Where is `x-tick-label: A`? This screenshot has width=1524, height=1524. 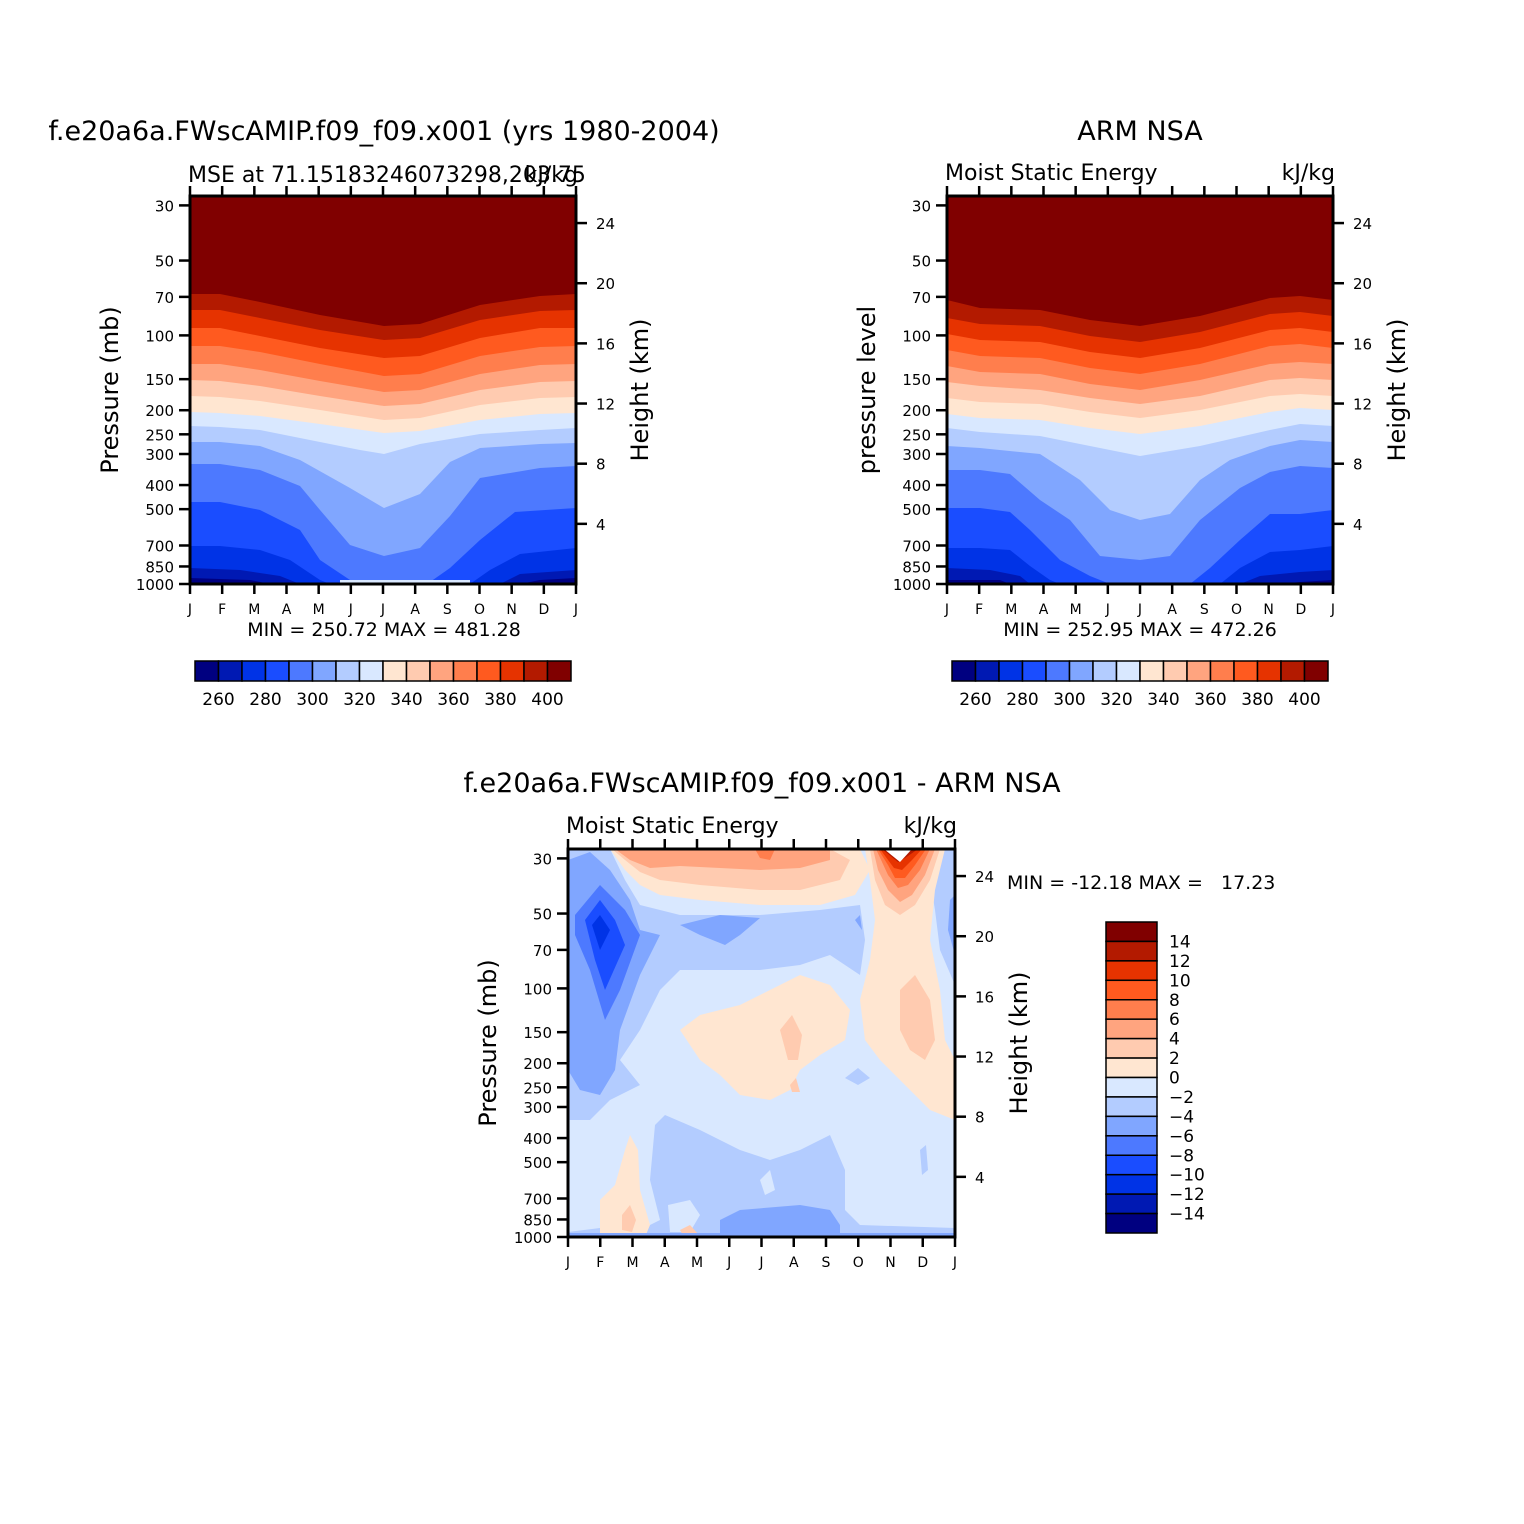
x-tick-label: A is located at coordinates (1044, 610).